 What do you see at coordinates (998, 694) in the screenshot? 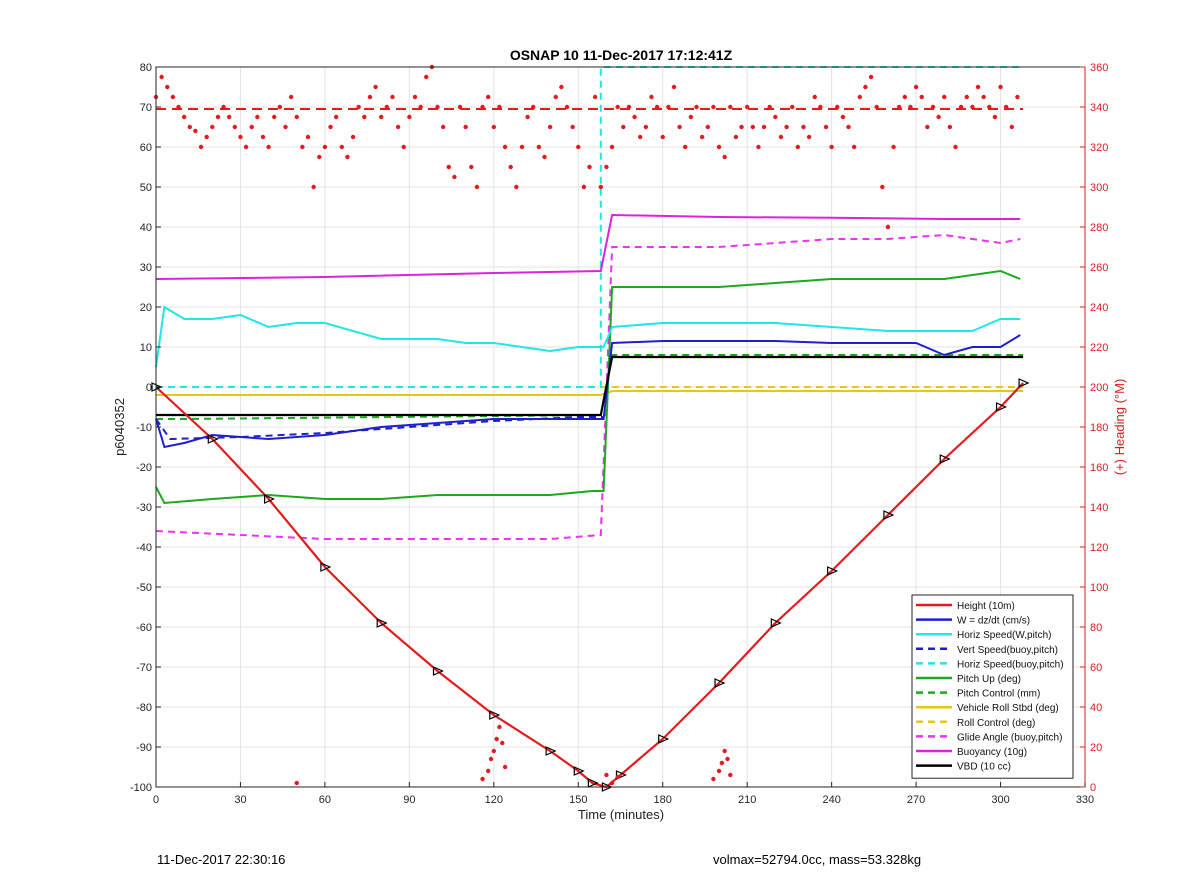
I see `legend-item-label: Pitch Control (mm)` at bounding box center [998, 694].